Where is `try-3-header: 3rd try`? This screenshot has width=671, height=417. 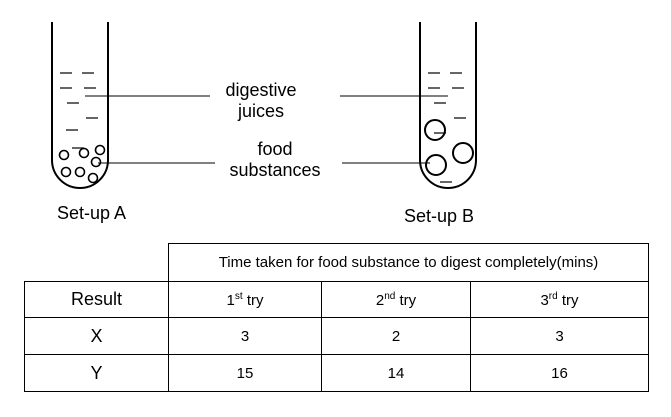 try-3-header: 3rd try is located at coordinates (559, 299).